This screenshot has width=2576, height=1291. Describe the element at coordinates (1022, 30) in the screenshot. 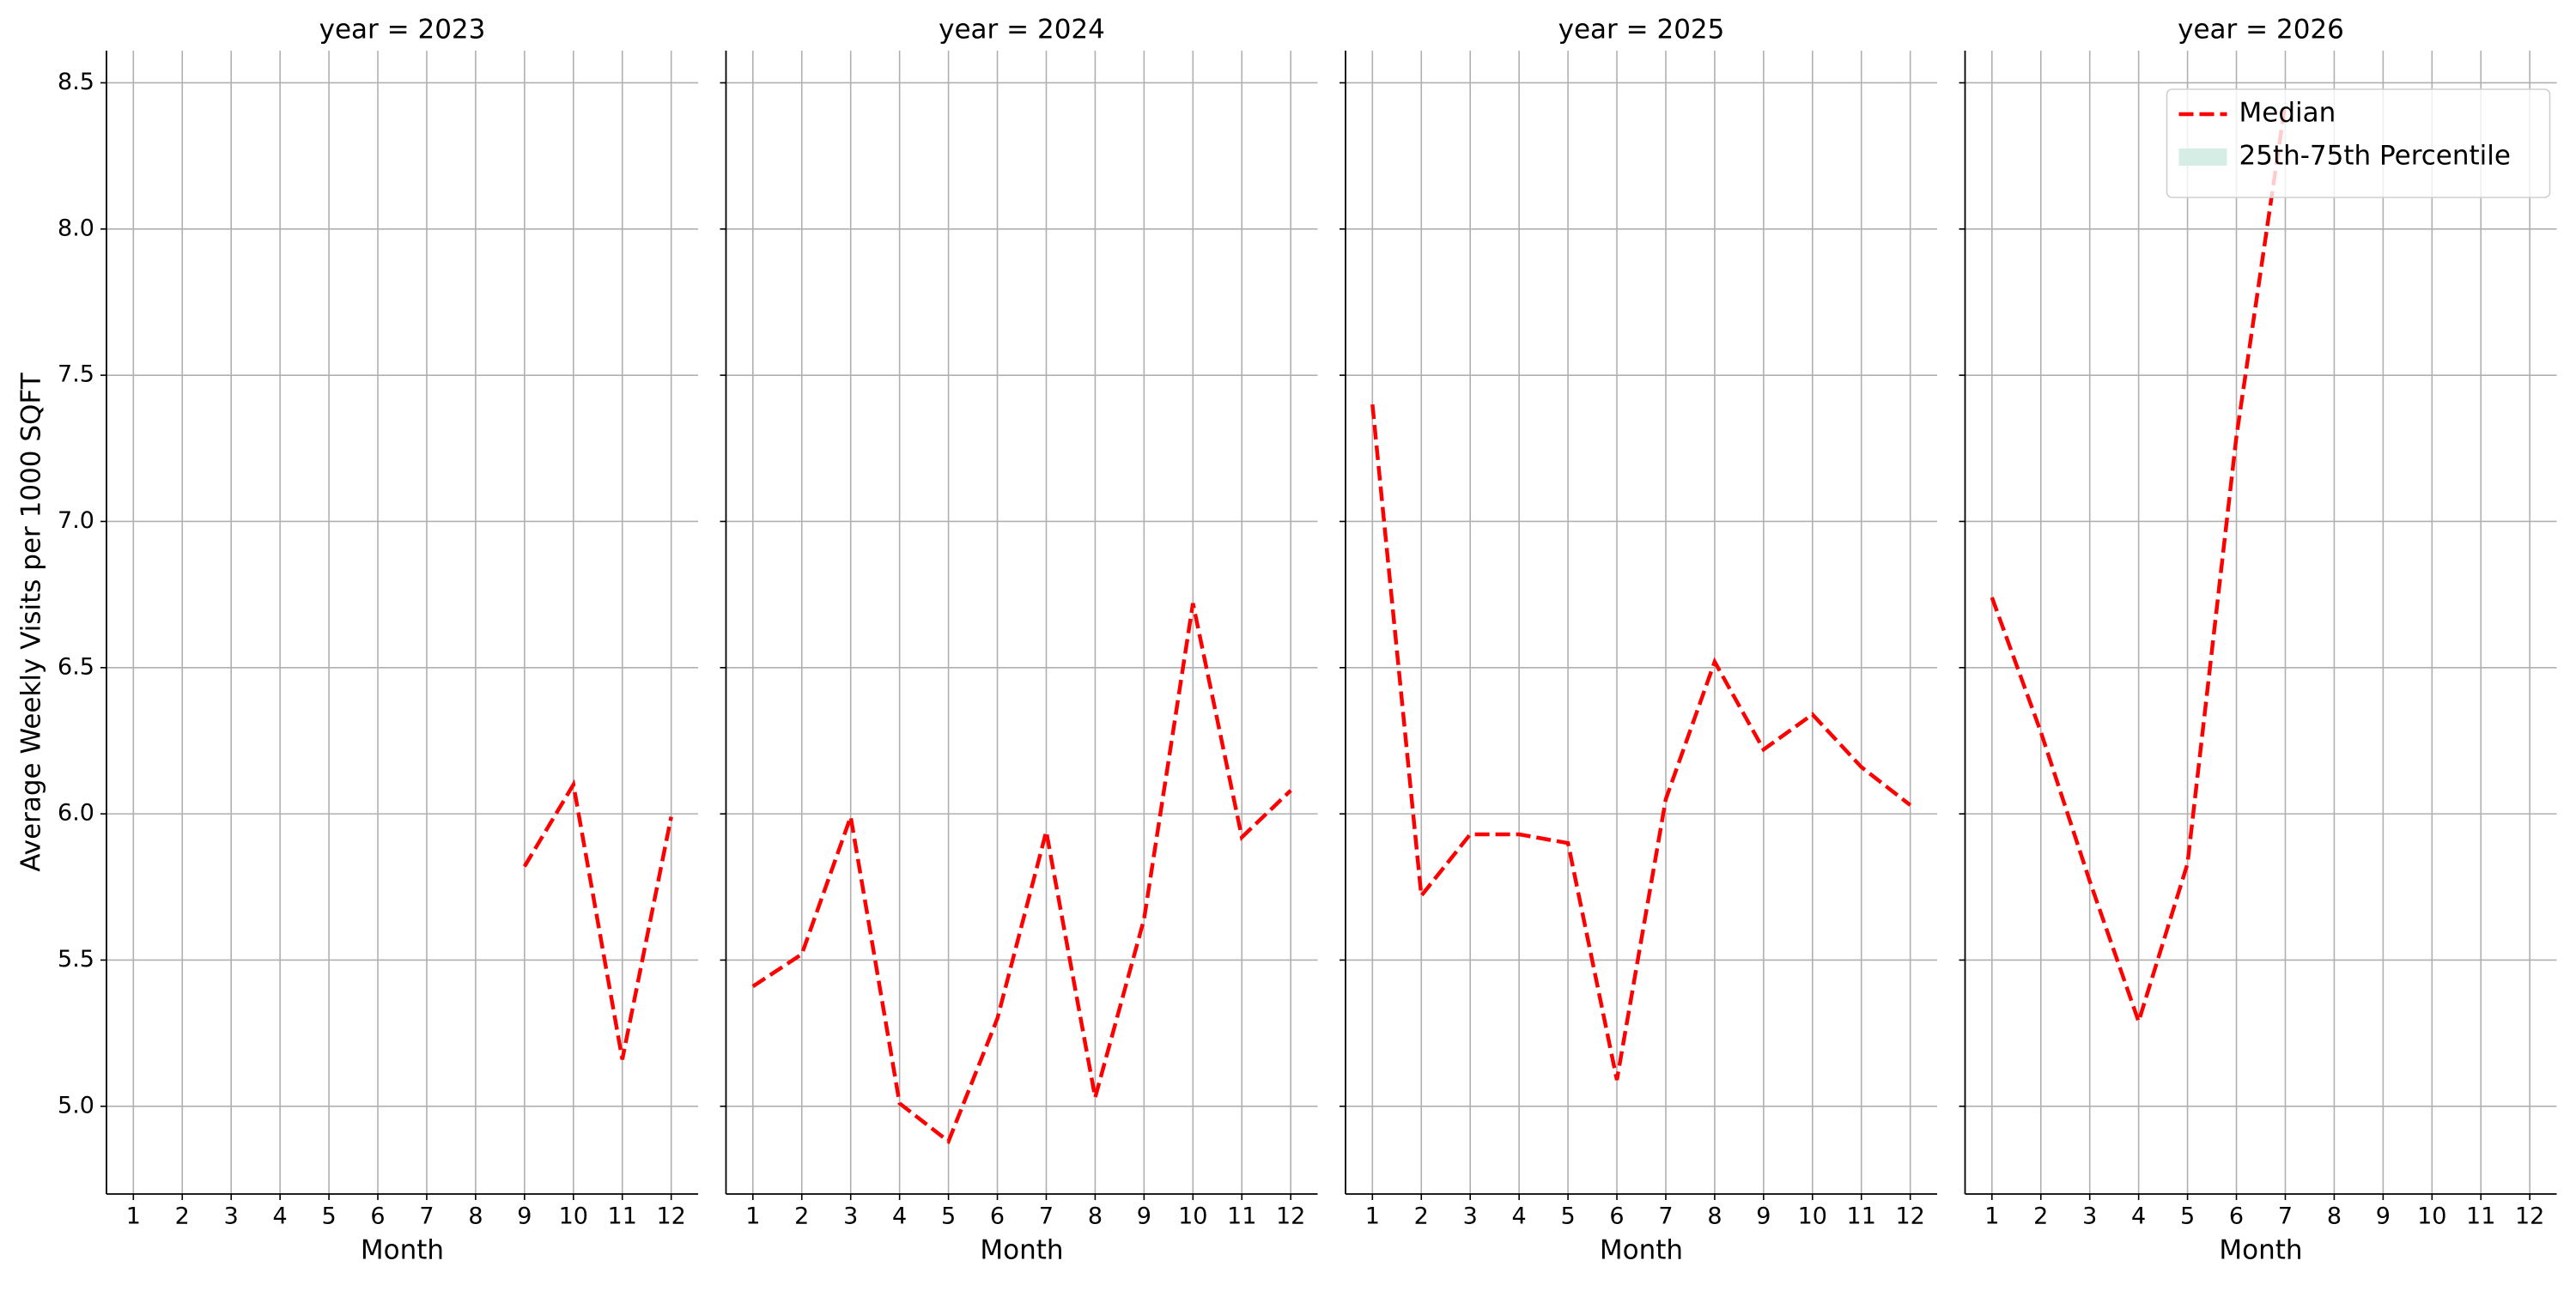

I see `panel-title: year = 2024` at that location.